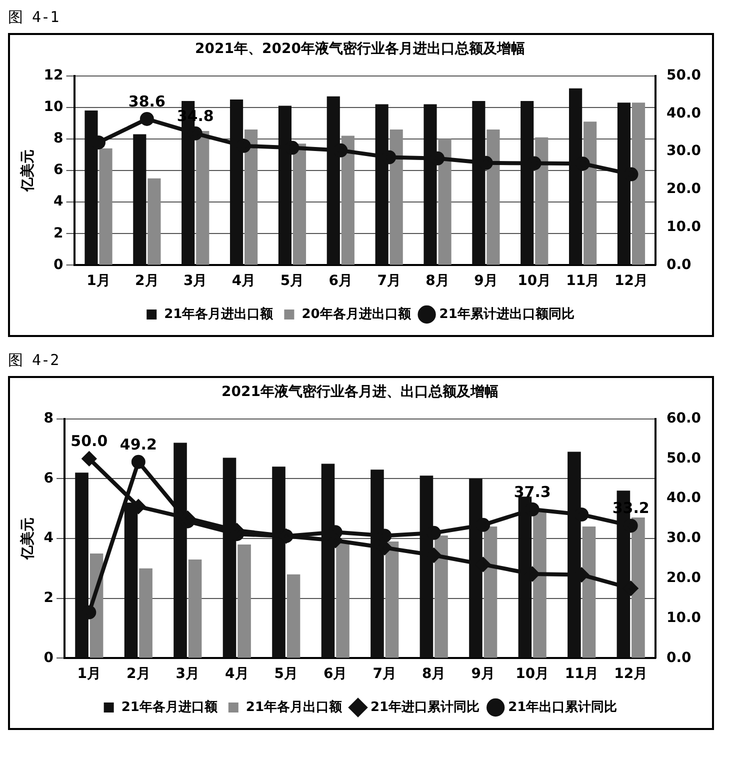 Image resolution: width=729 pixels, height=766 pixels. Describe the element at coordinates (138, 444) in the screenshot. I see `data-label: 49.2` at that location.